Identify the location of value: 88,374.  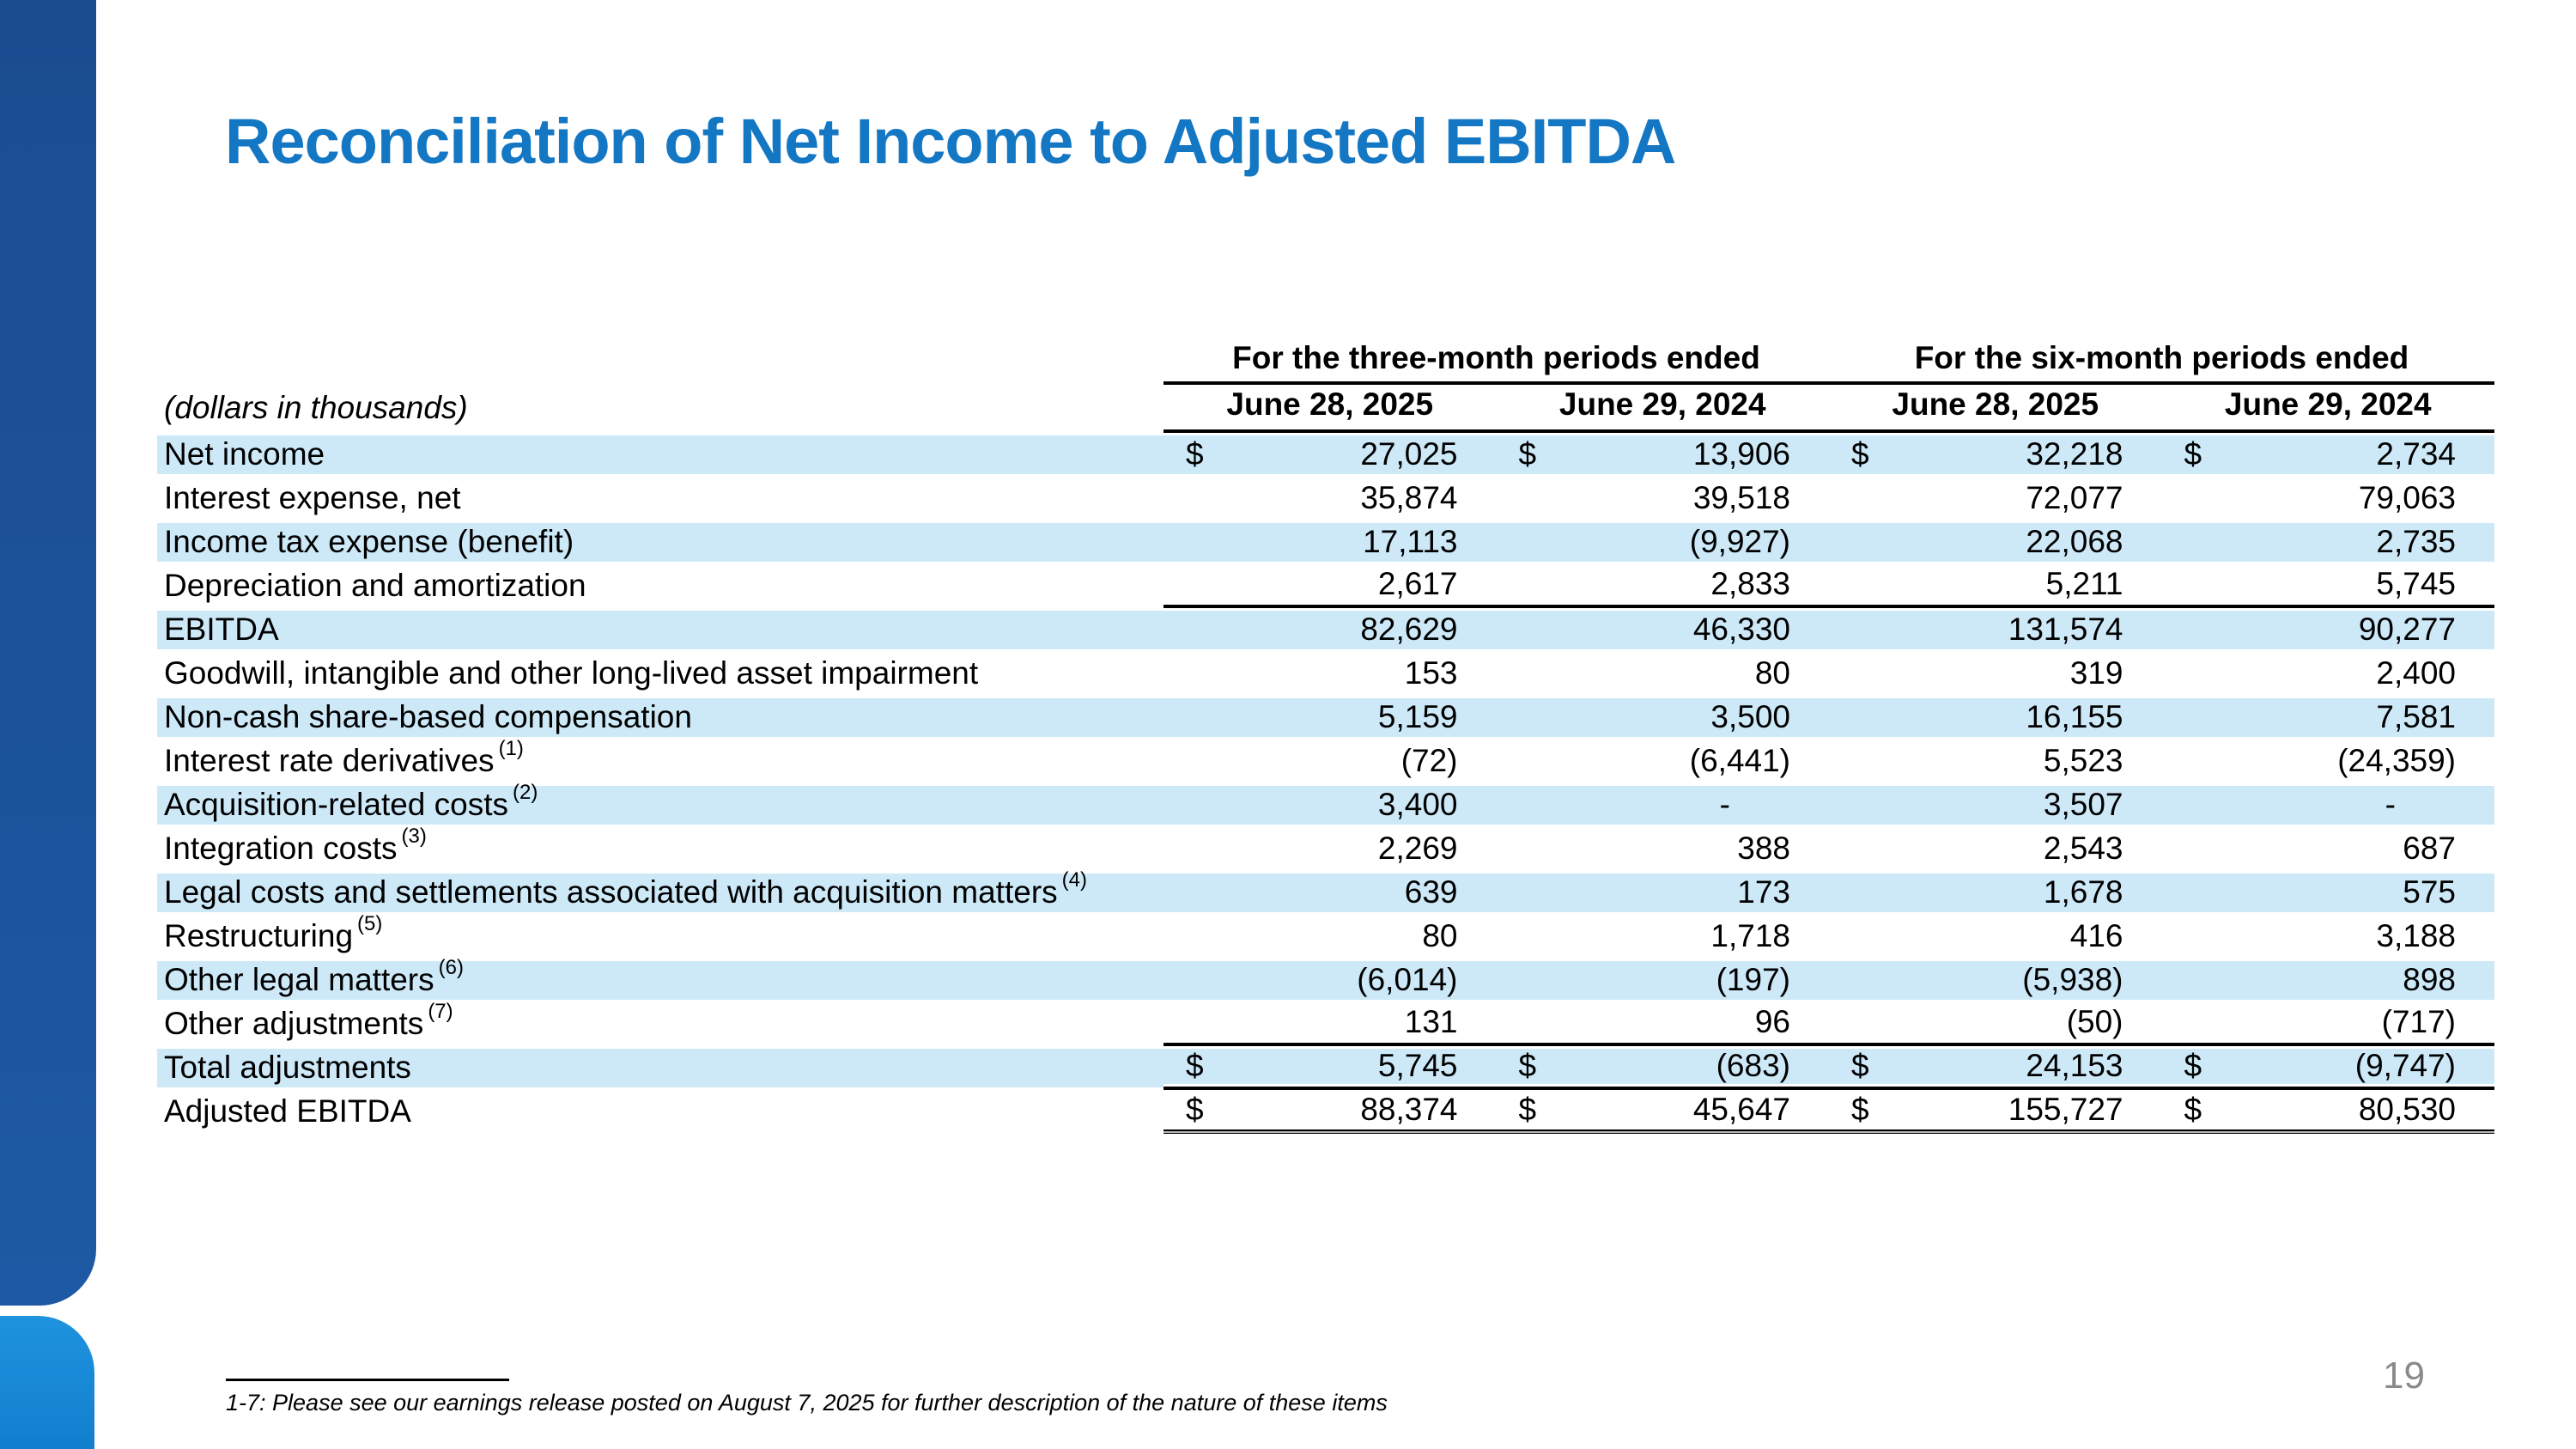
(1409, 1109).